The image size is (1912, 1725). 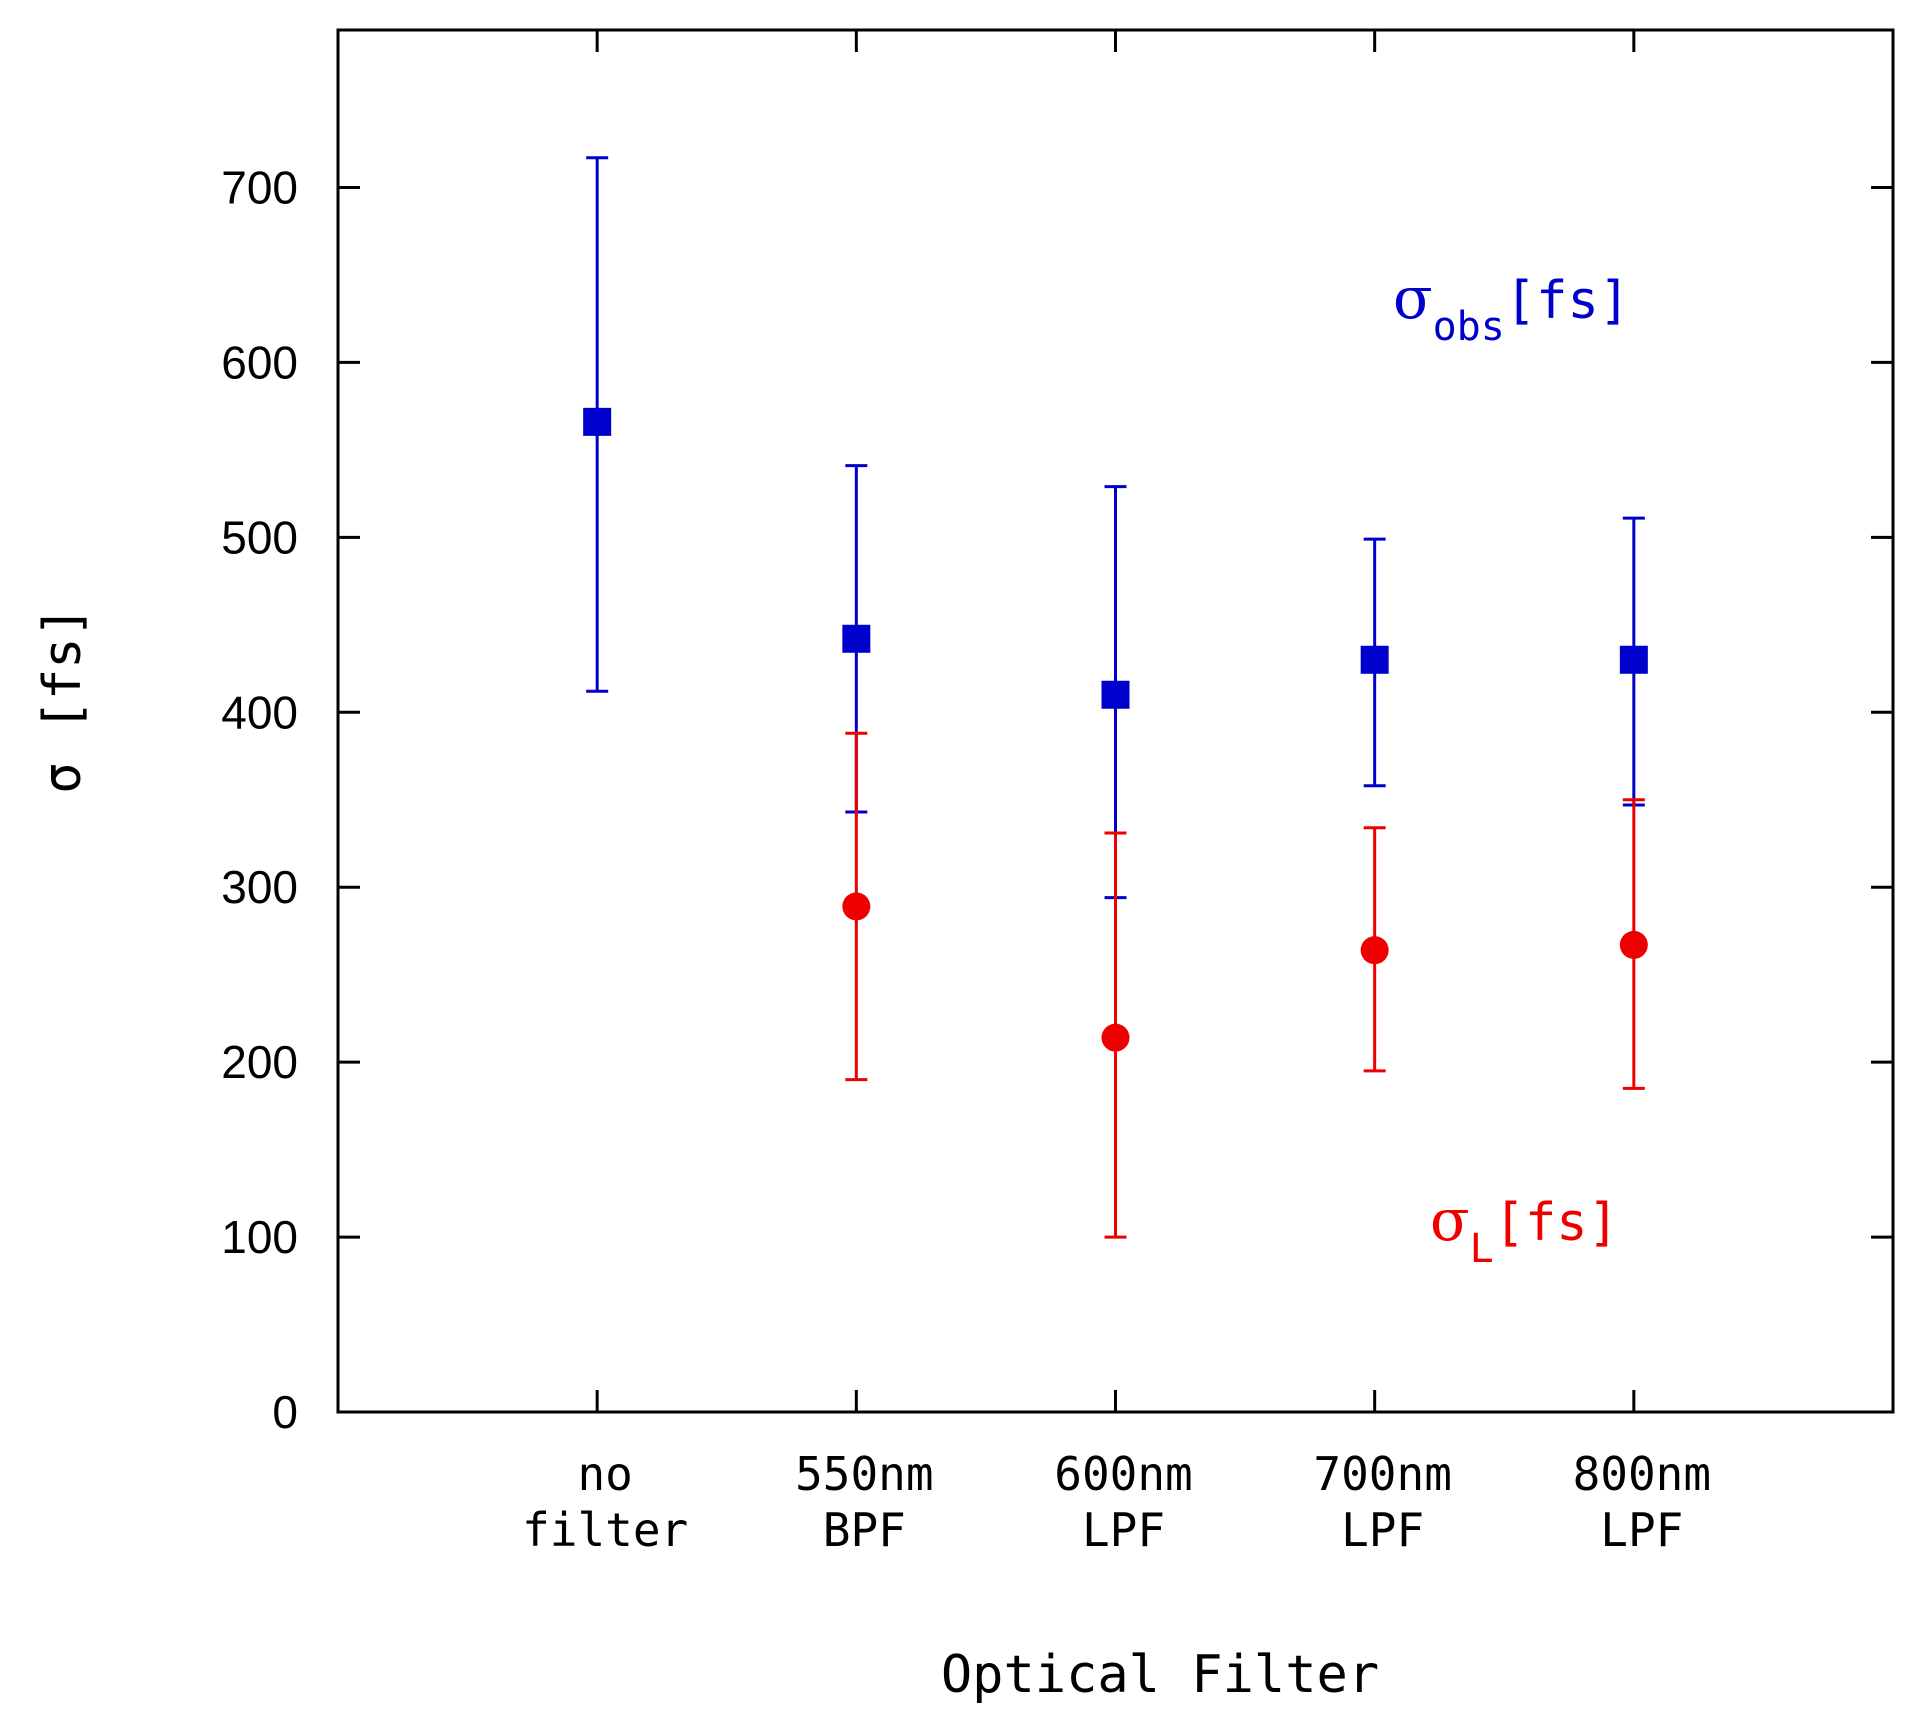 I want to click on y-tick-label: 600, so click(x=259, y=362).